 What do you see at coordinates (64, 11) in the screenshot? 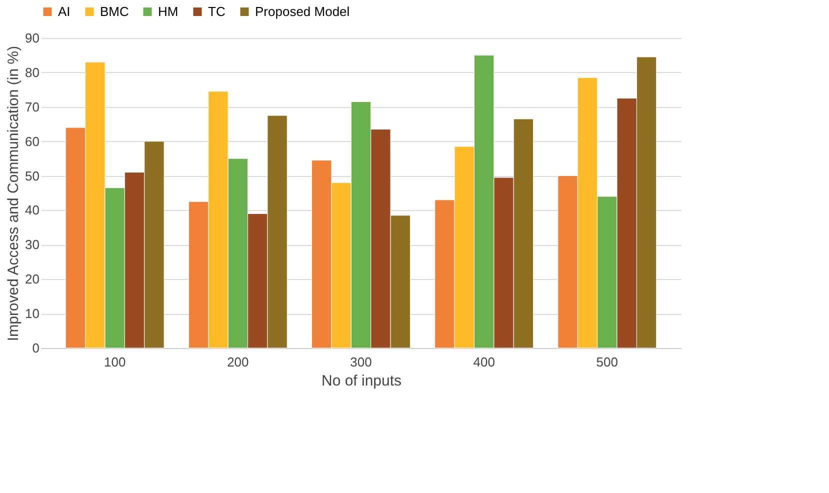
I see `legend-label: AI` at bounding box center [64, 11].